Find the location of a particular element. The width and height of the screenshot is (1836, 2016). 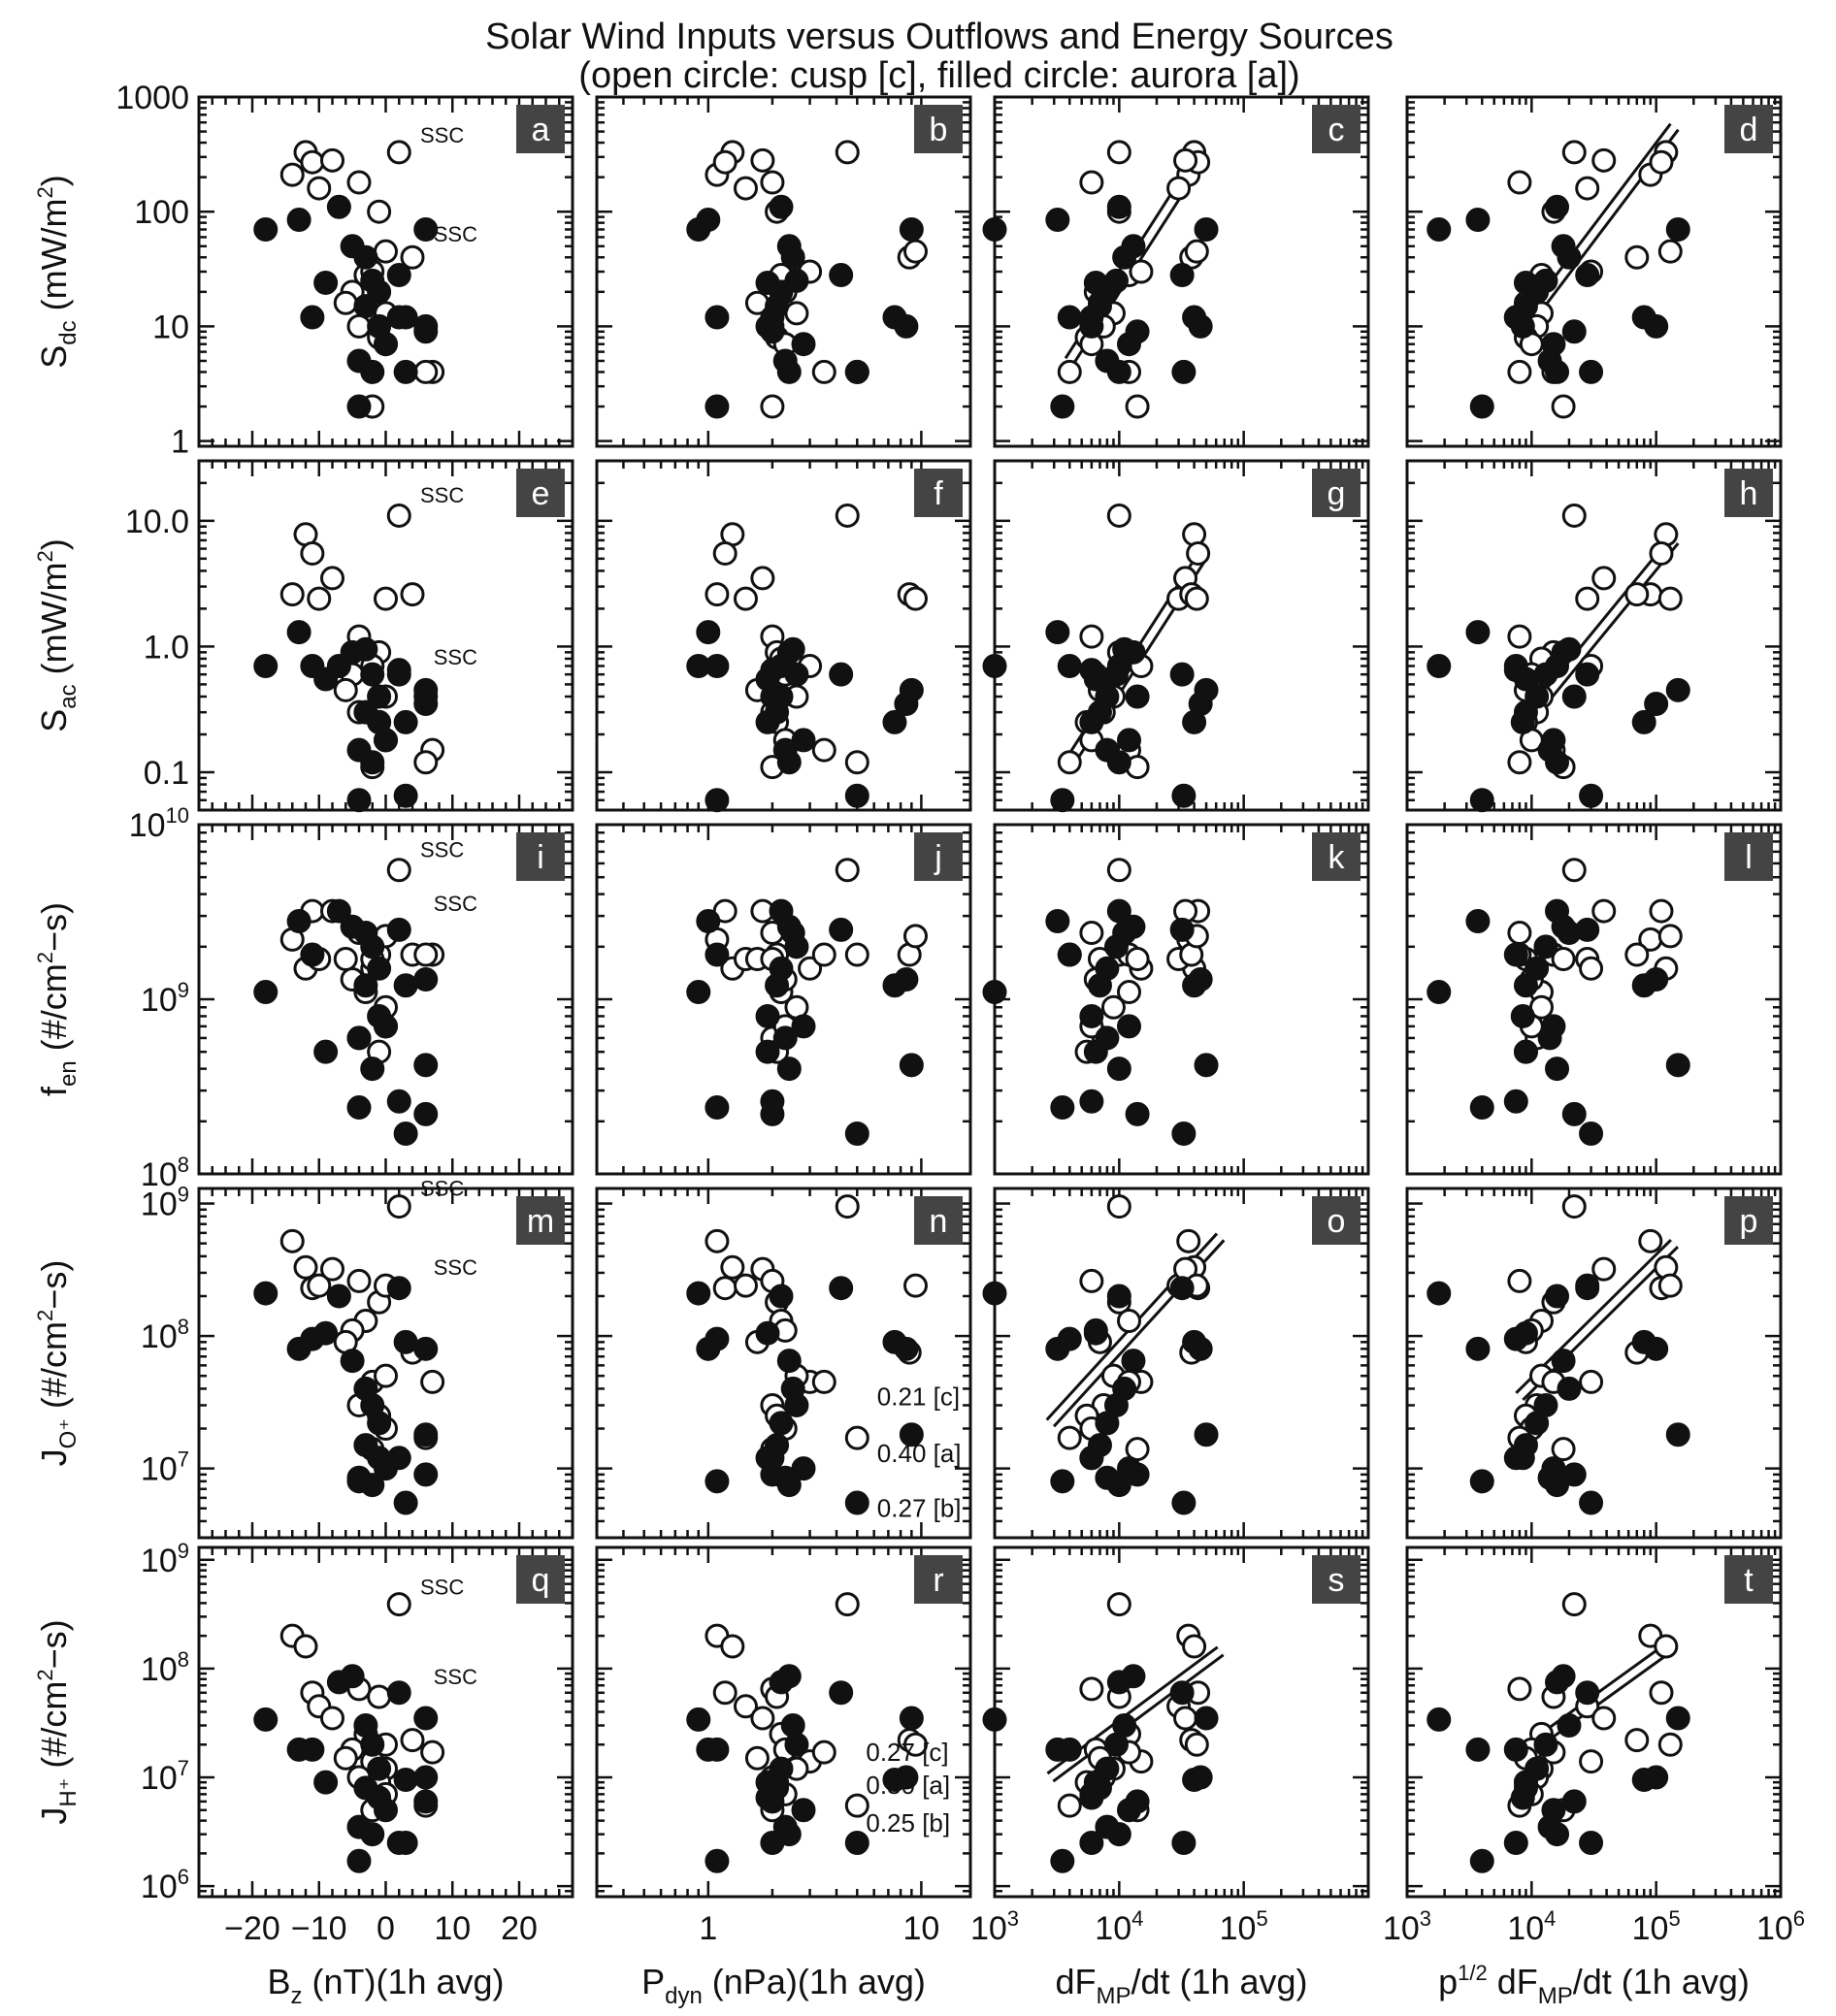

x-tick-label: 10⁵ is located at coordinates (1244, 1926).